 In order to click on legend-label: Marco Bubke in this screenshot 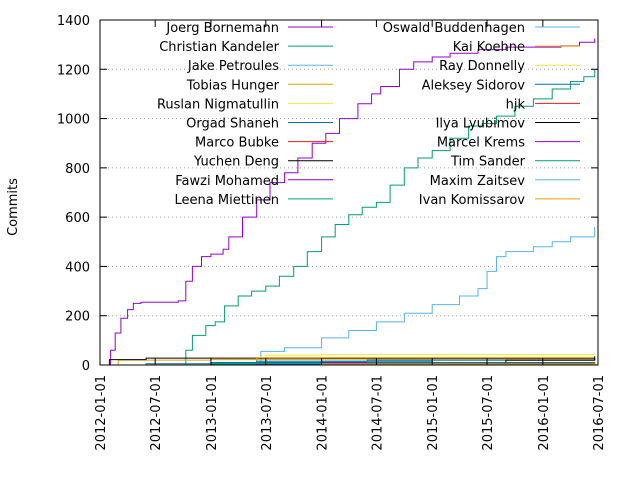, I will do `click(237, 143)`.